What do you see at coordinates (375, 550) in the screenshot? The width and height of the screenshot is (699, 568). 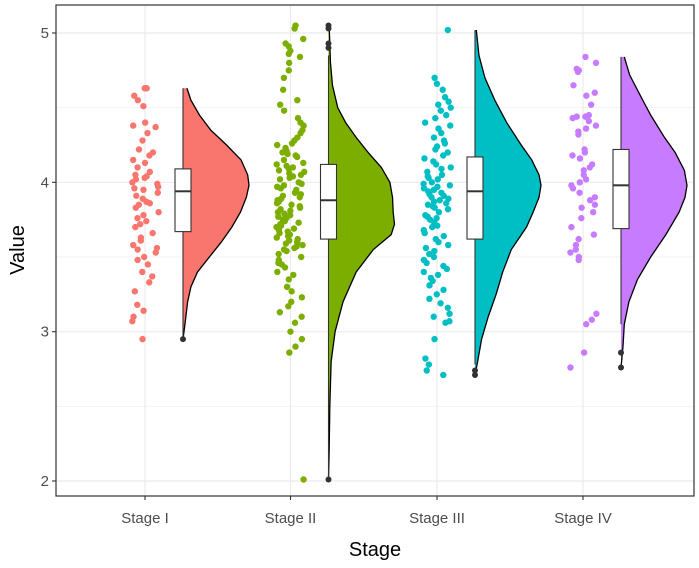 I see `x-axis-title: Stage` at bounding box center [375, 550].